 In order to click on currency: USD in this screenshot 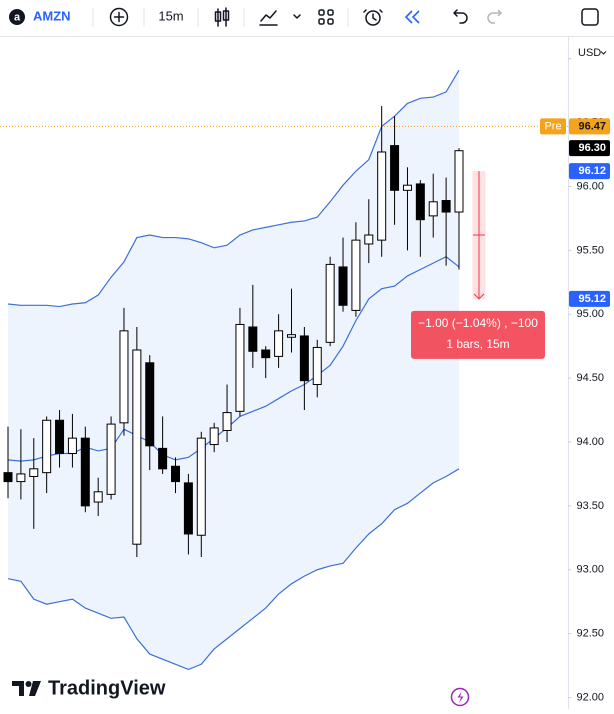, I will do `click(589, 53)`.